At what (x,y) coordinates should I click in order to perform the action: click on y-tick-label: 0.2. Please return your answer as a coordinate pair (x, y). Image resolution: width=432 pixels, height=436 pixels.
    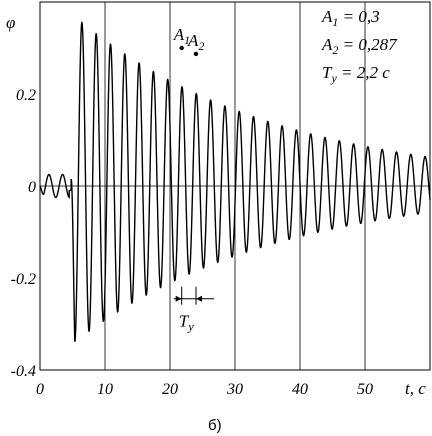
    Looking at the image, I should click on (26, 95).